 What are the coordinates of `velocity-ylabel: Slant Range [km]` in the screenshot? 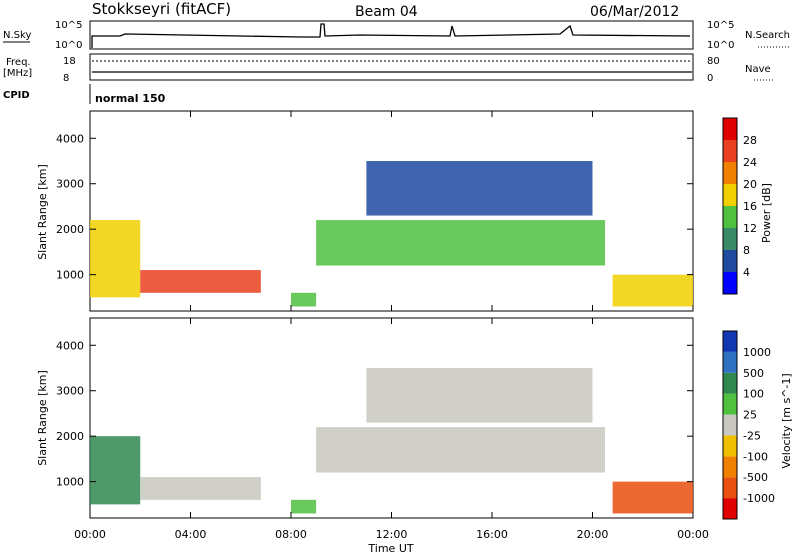 It's located at (42, 418).